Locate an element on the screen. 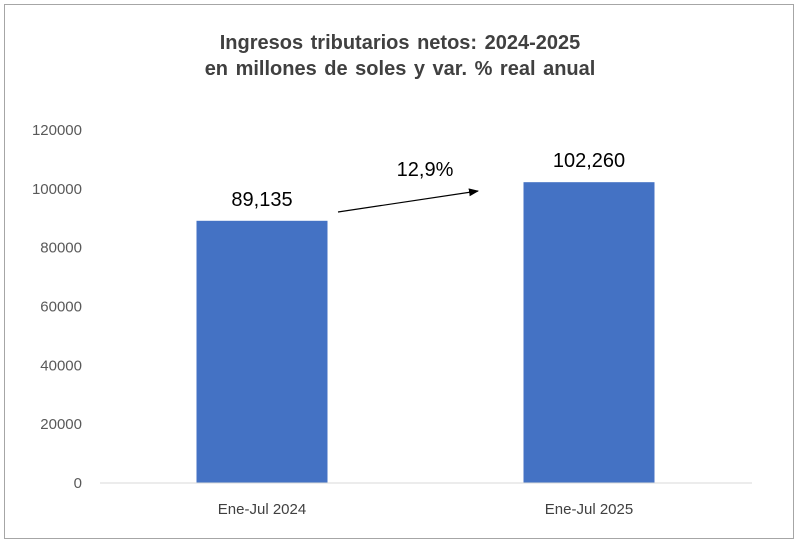 This screenshot has height=545, width=800. x-axis-categories: Ene-Jul 2024 Ene-Jul 2025 is located at coordinates (425, 509).